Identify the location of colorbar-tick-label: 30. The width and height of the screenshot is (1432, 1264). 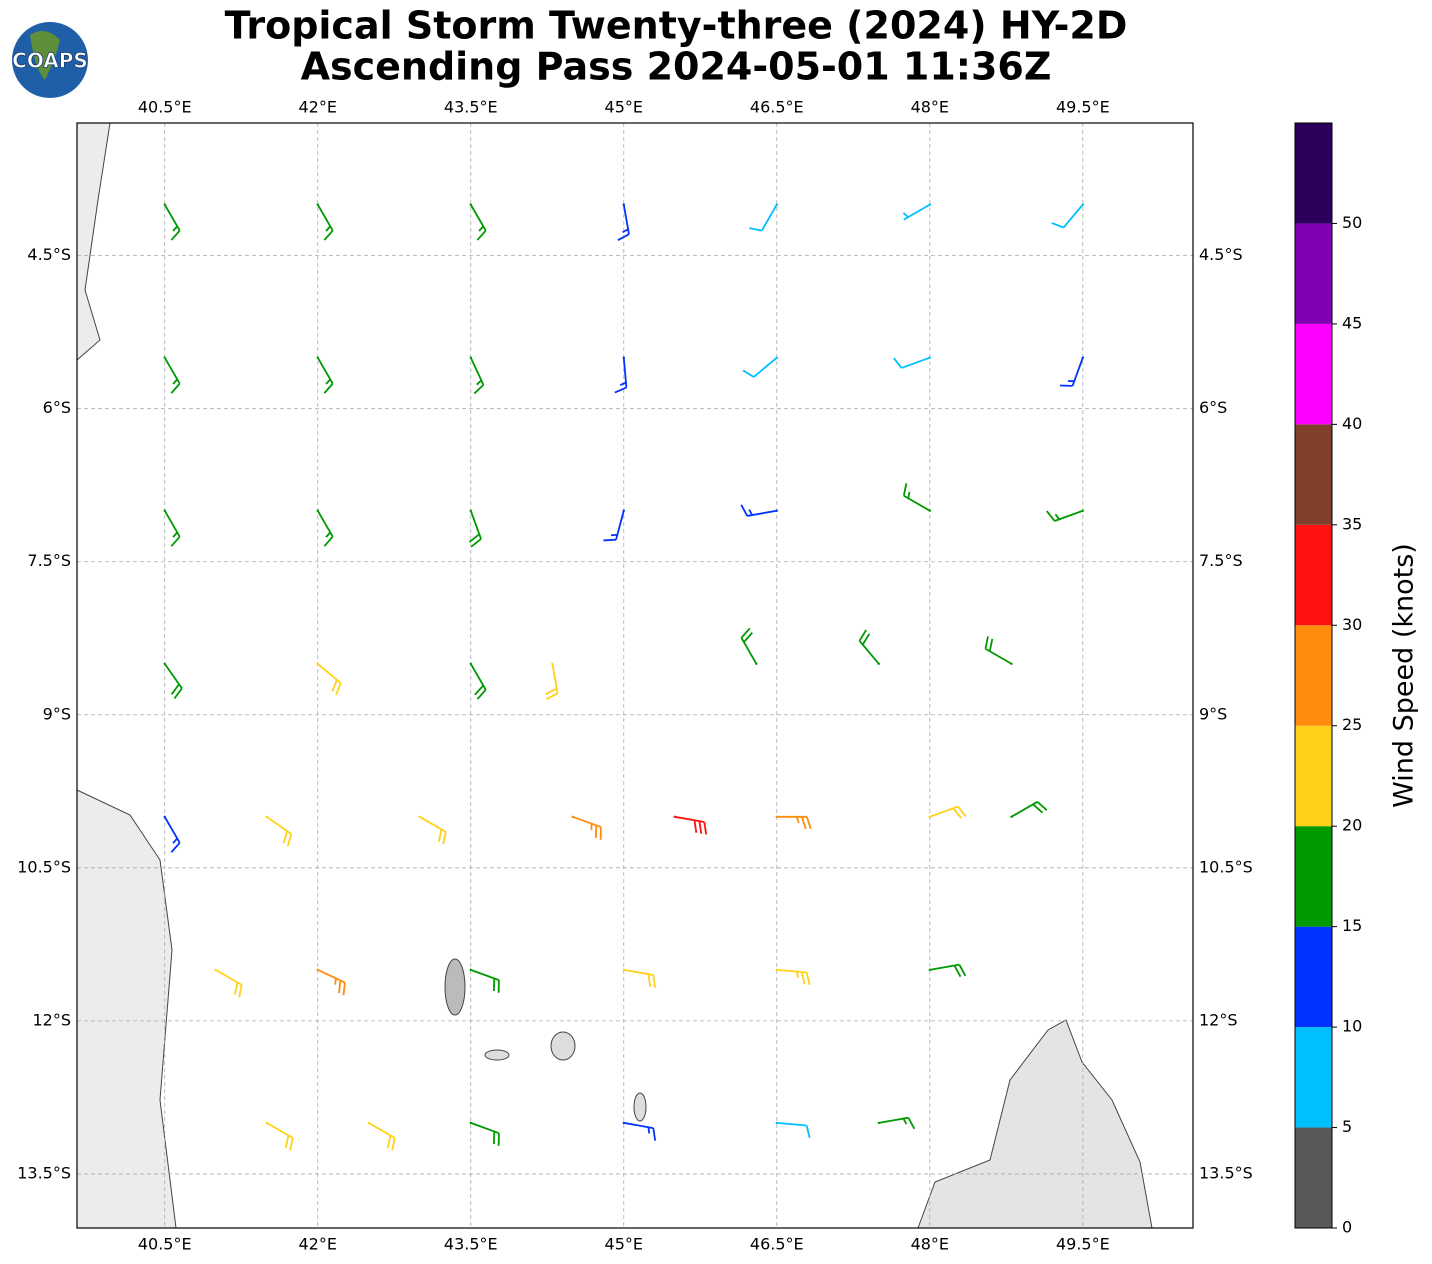
(1352, 624).